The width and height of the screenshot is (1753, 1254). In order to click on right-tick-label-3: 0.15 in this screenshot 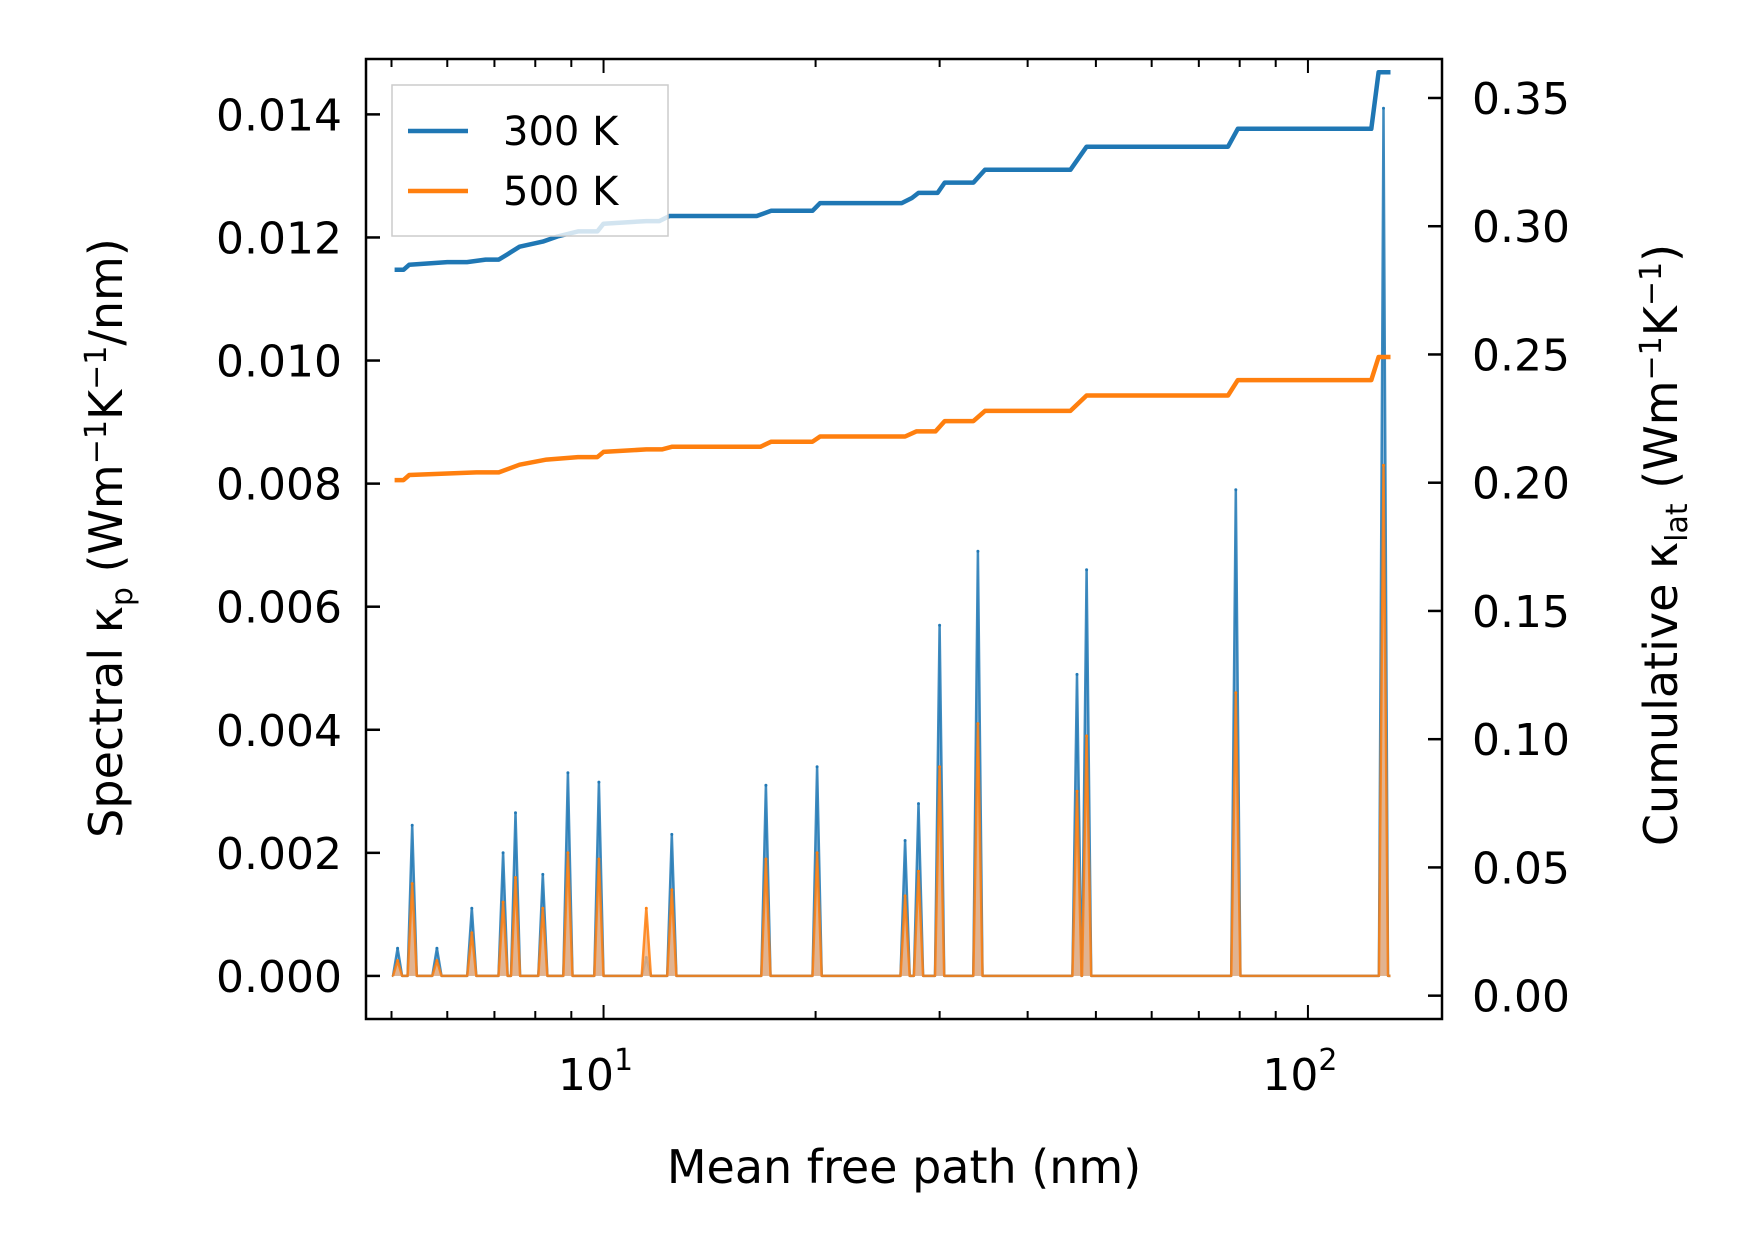, I will do `click(1521, 612)`.